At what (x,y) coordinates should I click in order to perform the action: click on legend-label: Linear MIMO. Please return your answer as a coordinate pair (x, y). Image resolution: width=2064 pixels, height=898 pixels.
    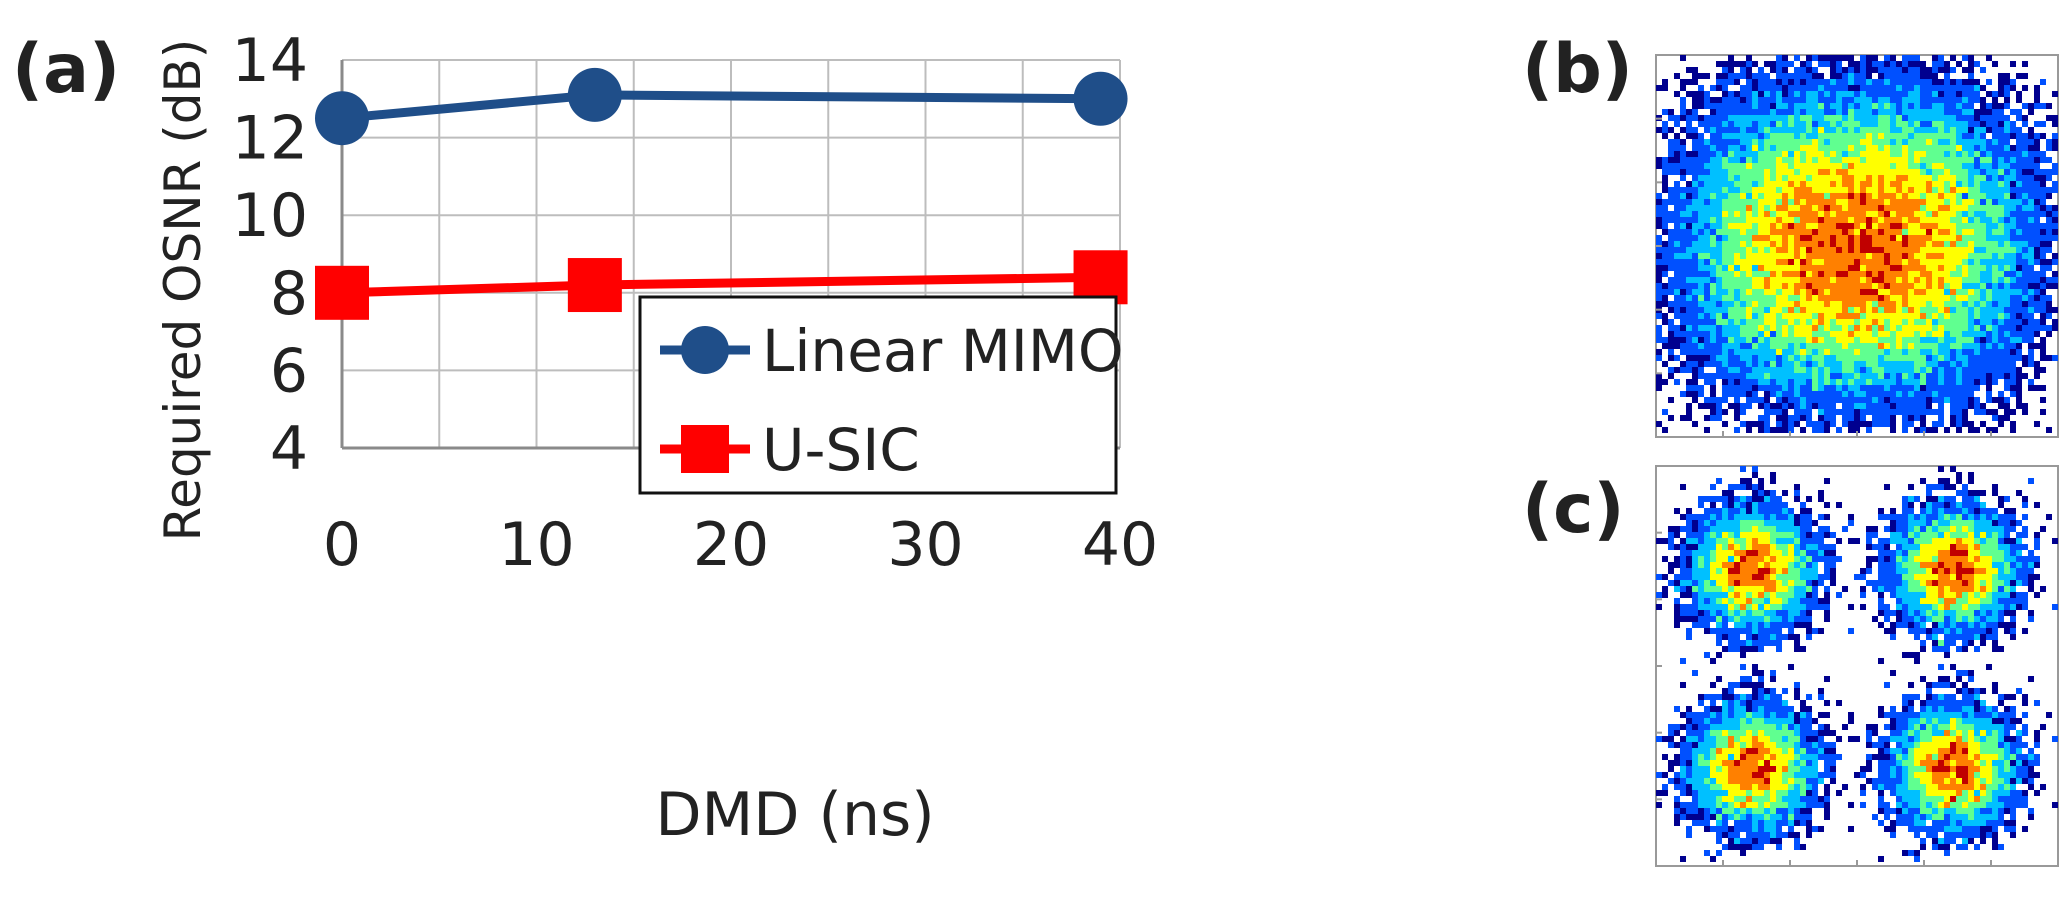
    Looking at the image, I should click on (943, 351).